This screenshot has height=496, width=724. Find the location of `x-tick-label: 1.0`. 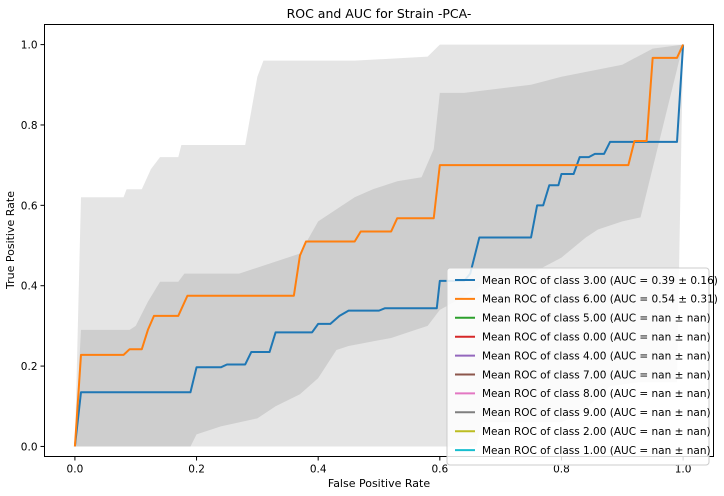

x-tick-label: 1.0 is located at coordinates (683, 470).